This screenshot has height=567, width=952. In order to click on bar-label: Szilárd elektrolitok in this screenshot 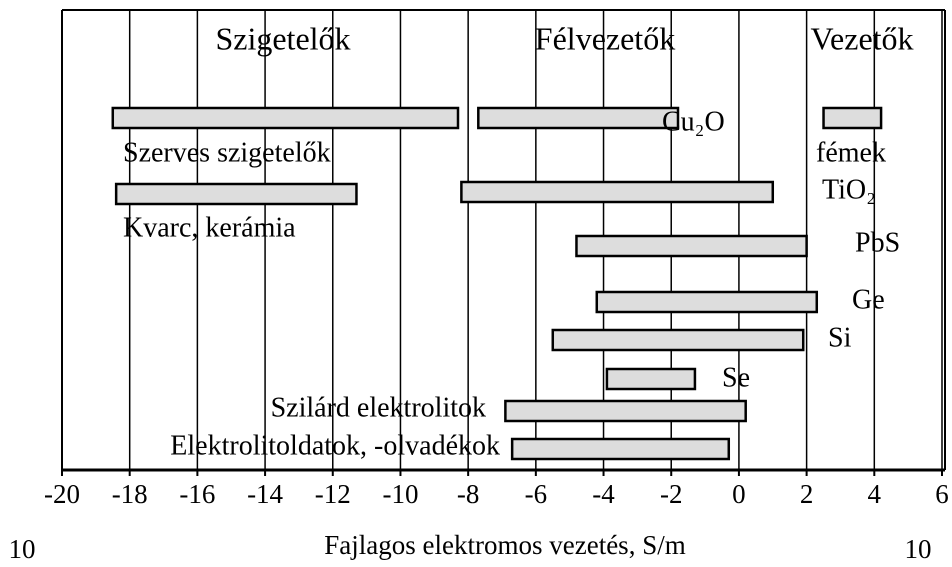, I will do `click(378, 407)`.